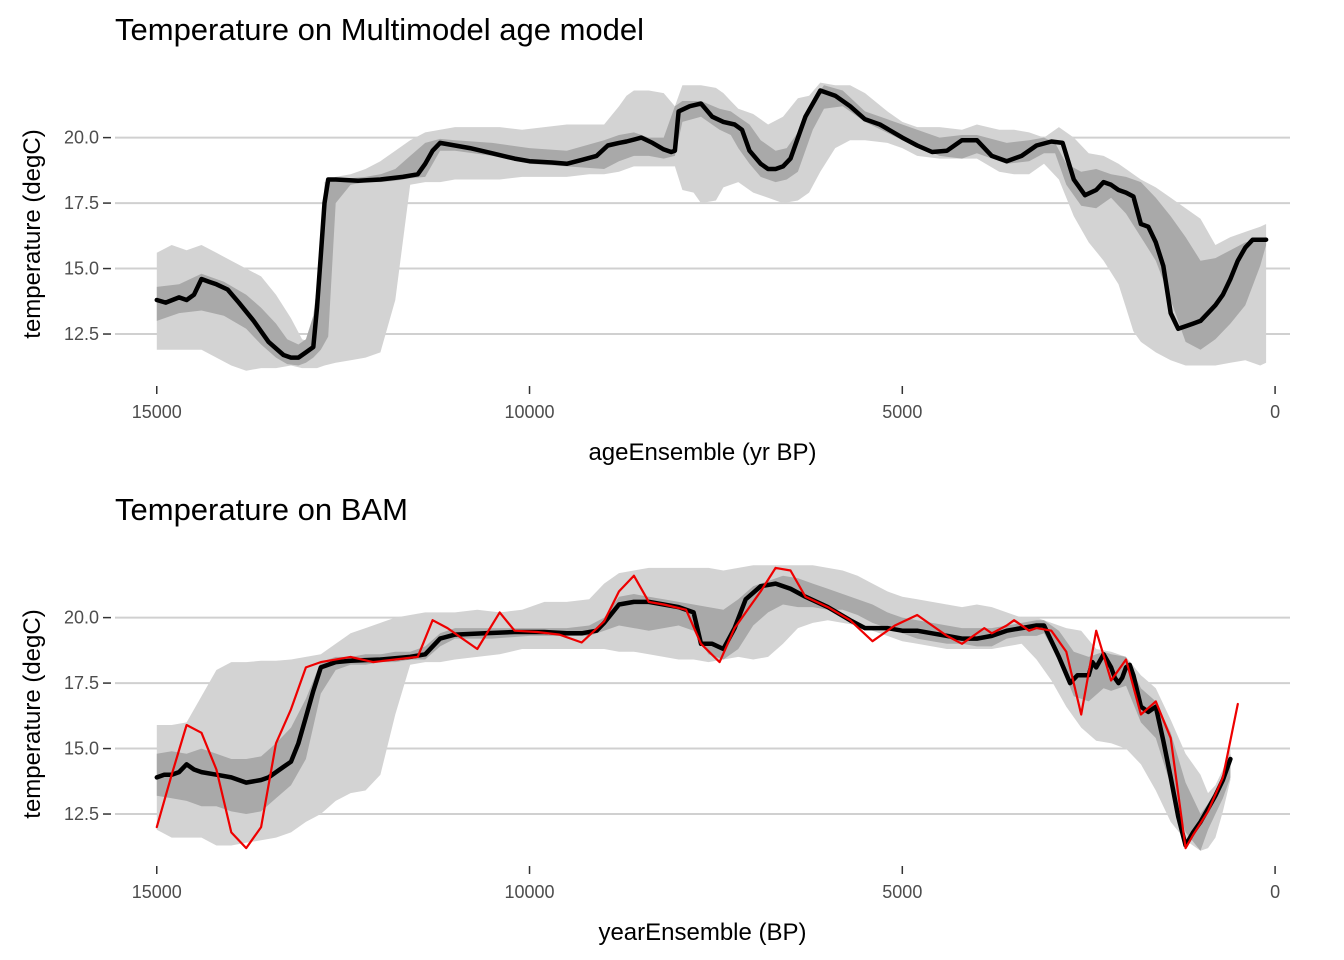 This screenshot has height=960, width=1344. I want to click on x-axis-title: yearEnsemble (BP), so click(702, 932).